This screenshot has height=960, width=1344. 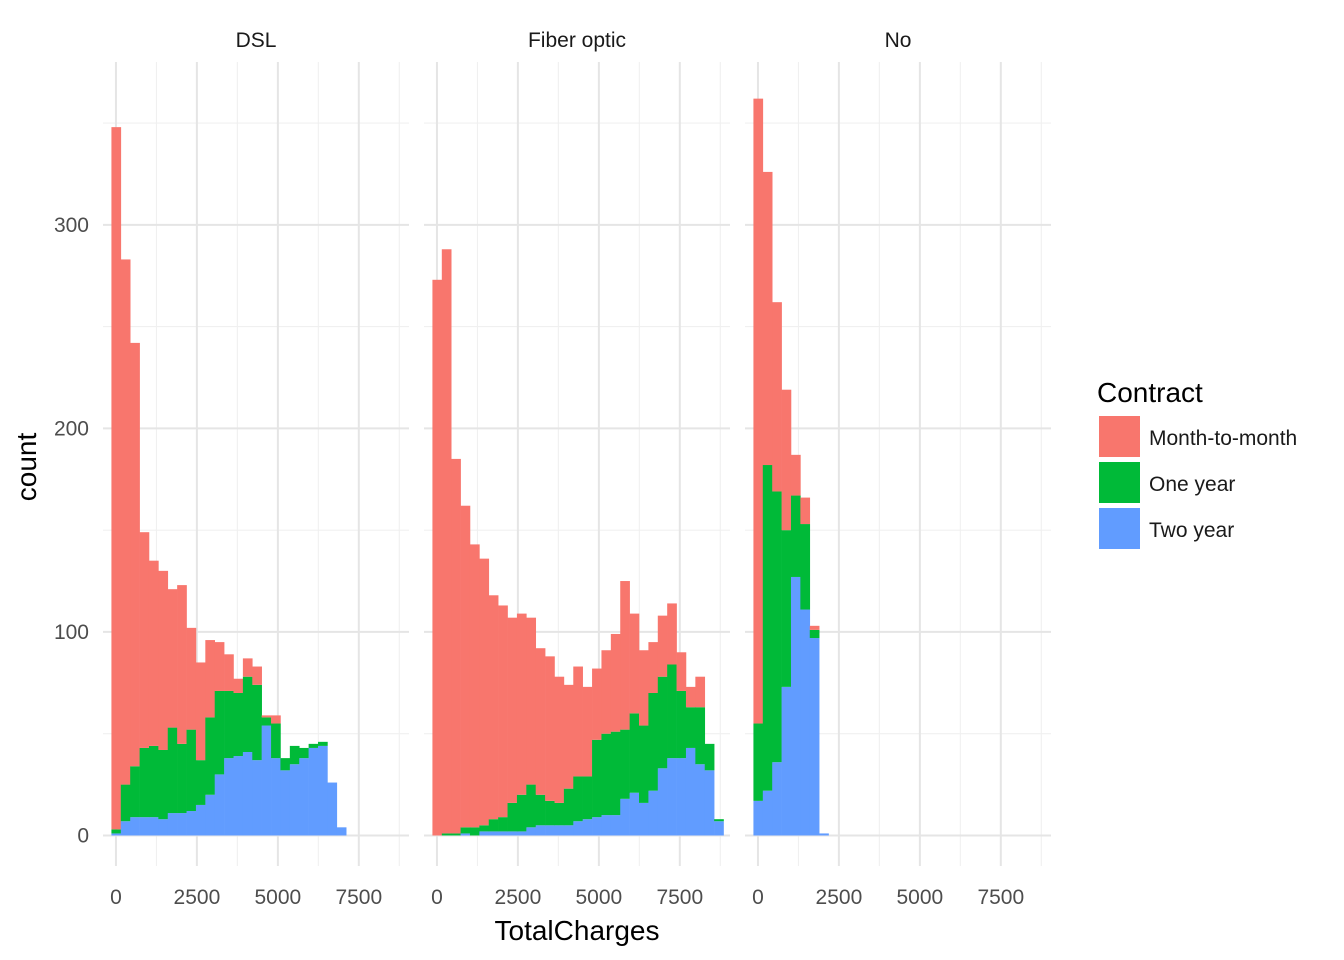 I want to click on legend-key-two-year, so click(x=1119, y=528).